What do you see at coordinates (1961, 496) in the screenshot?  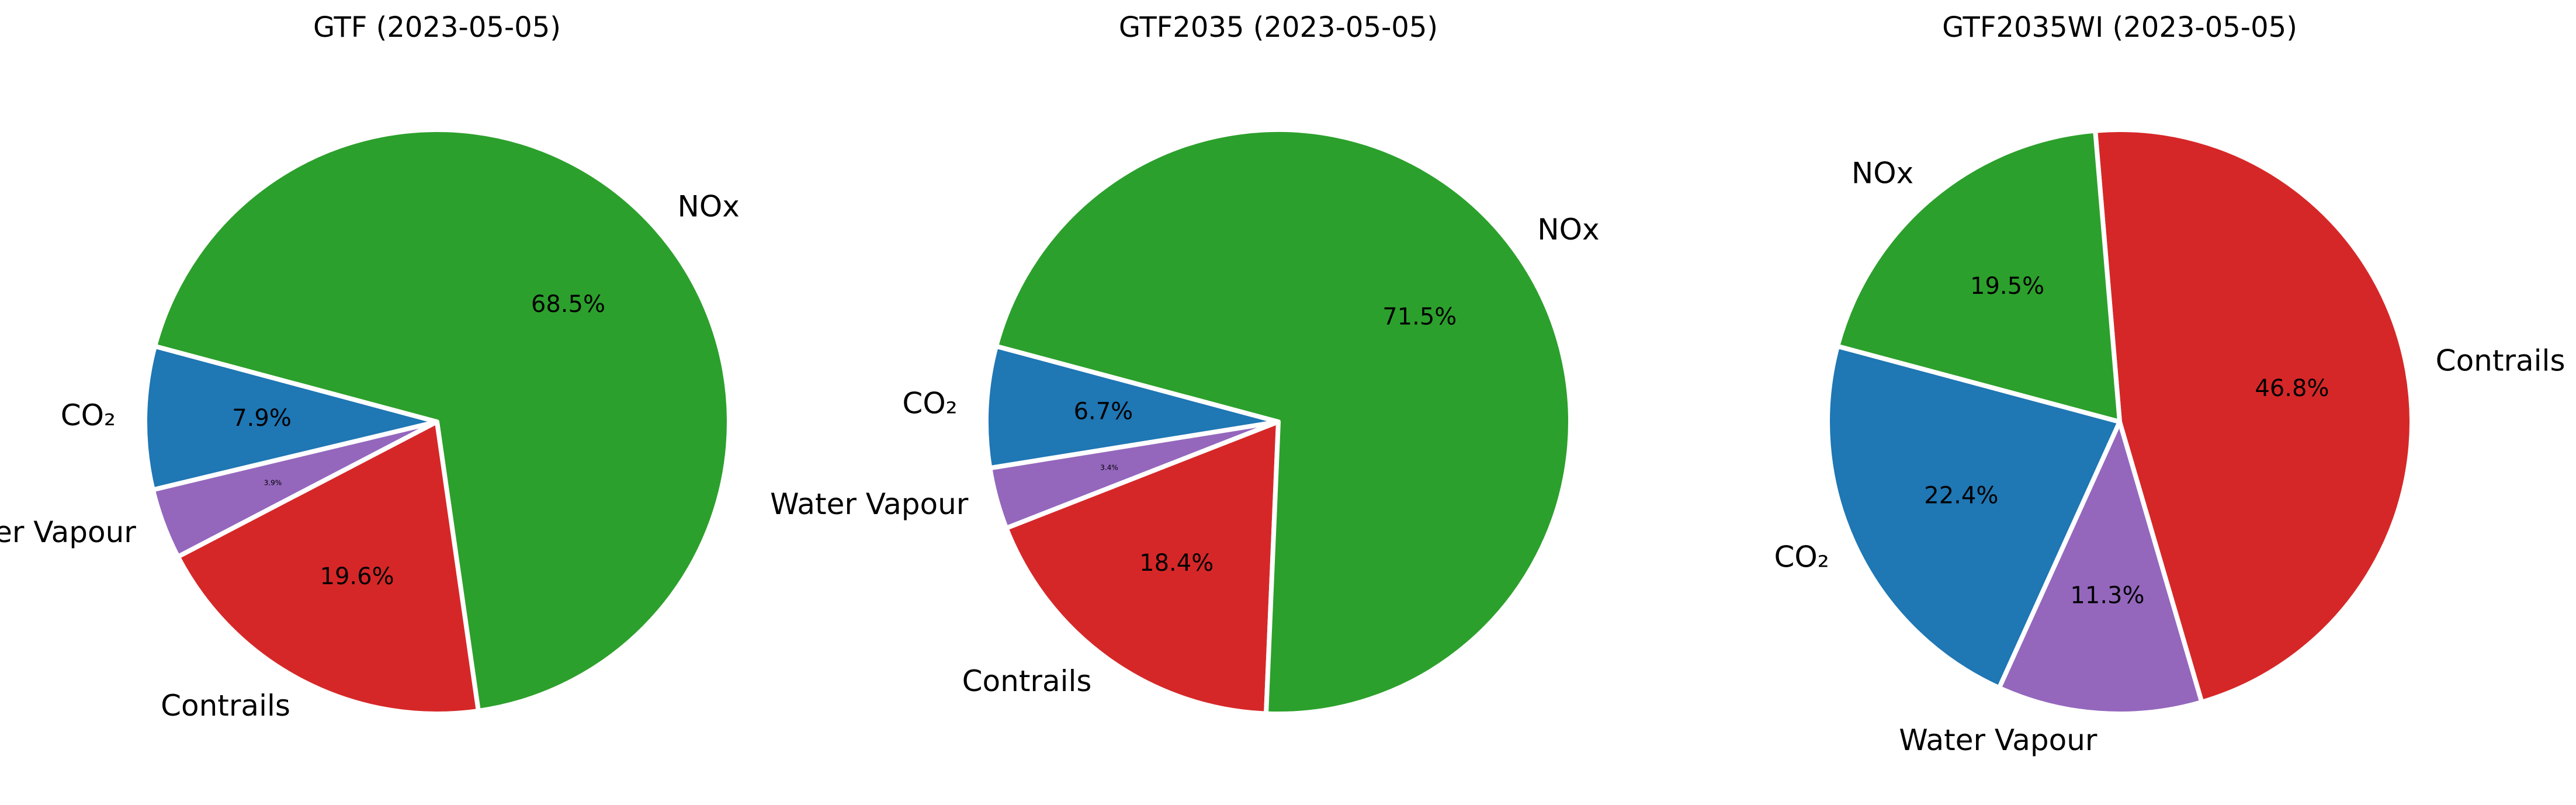 I see `pie-slice-percent-label: 22.4%` at bounding box center [1961, 496].